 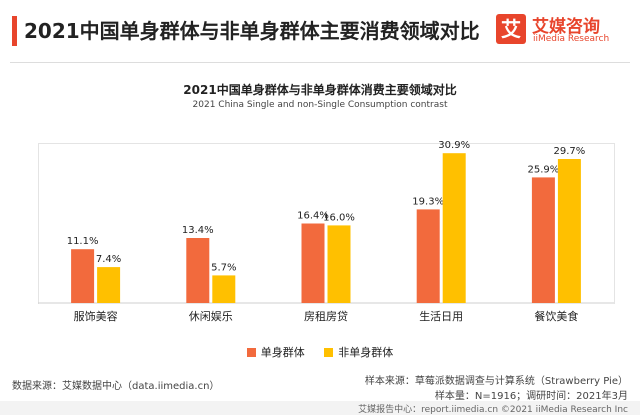 What do you see at coordinates (252, 31) in the screenshot?
I see `page-title: 2021中国单身群体与非单身群体主要消费领域对比` at bounding box center [252, 31].